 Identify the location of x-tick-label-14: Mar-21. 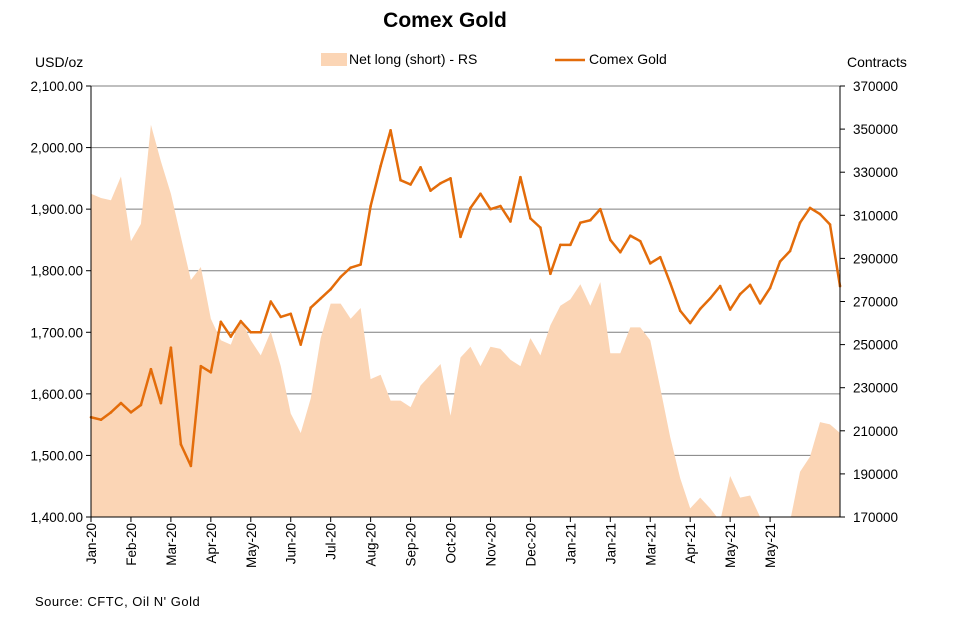
(650, 544).